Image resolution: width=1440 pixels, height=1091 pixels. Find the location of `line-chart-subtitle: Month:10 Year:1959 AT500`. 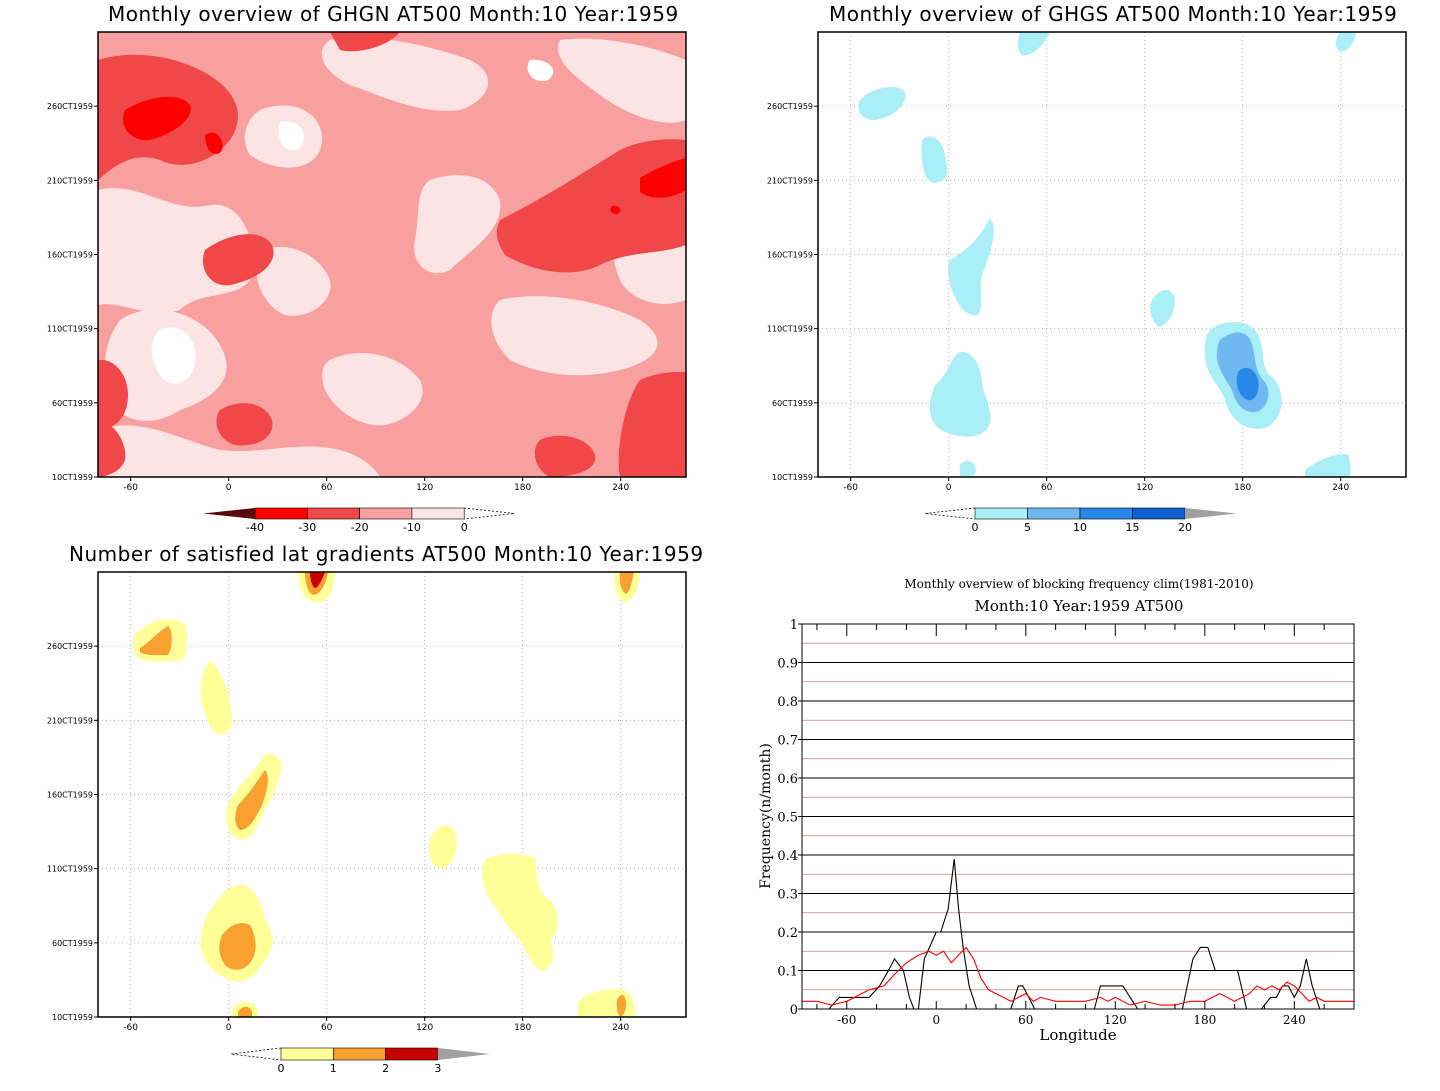

line-chart-subtitle: Month:10 Year:1959 AT500 is located at coordinates (1079, 606).